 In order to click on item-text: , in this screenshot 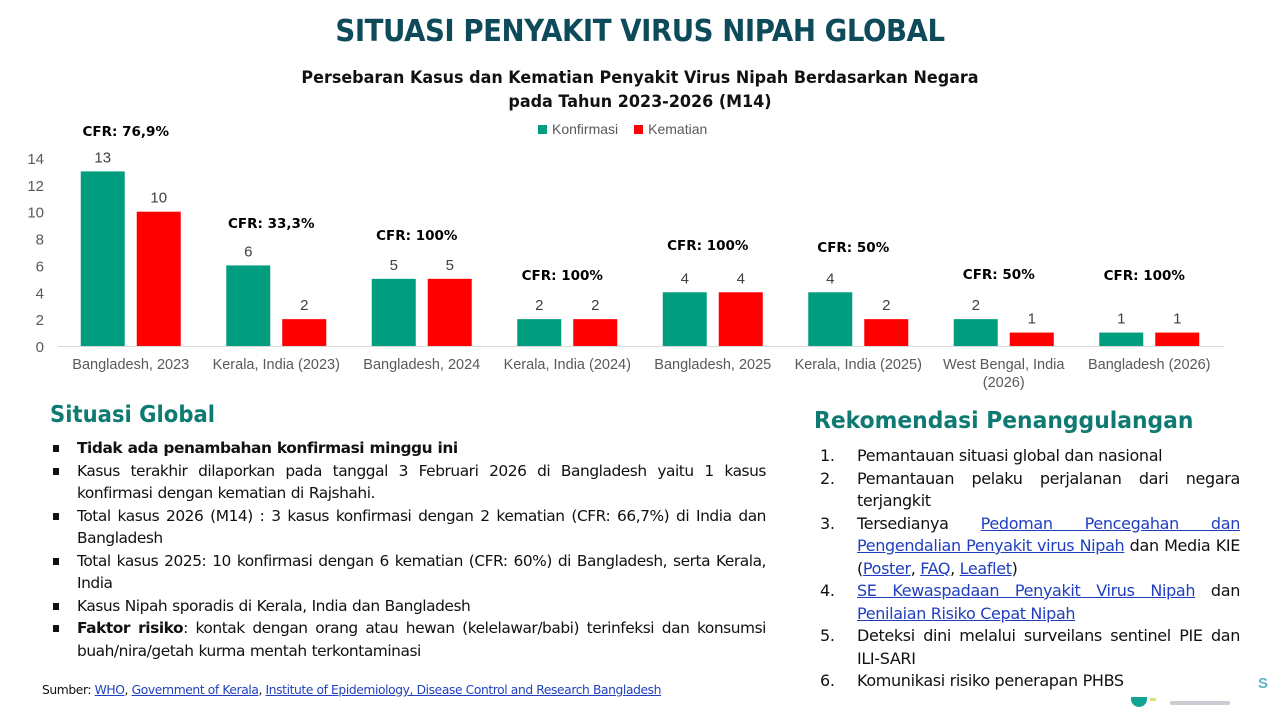, I will do `click(955, 568)`.